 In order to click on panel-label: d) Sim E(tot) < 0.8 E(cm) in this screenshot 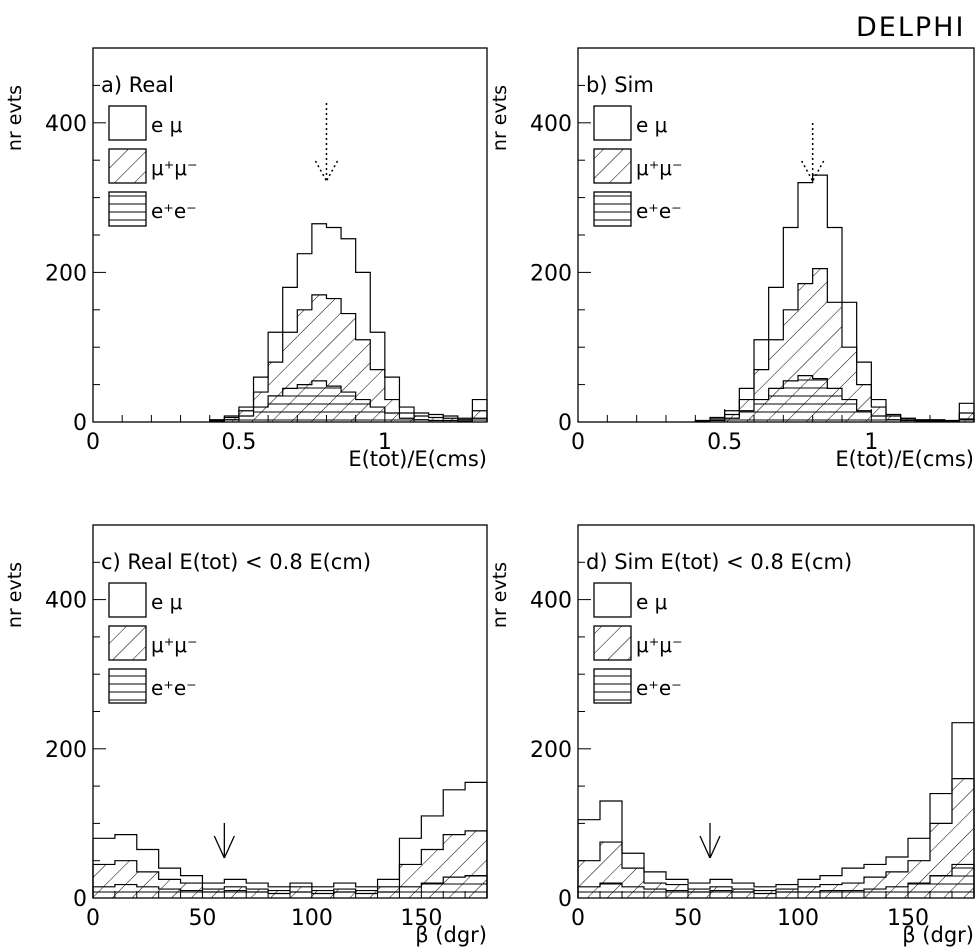, I will do `click(719, 562)`.